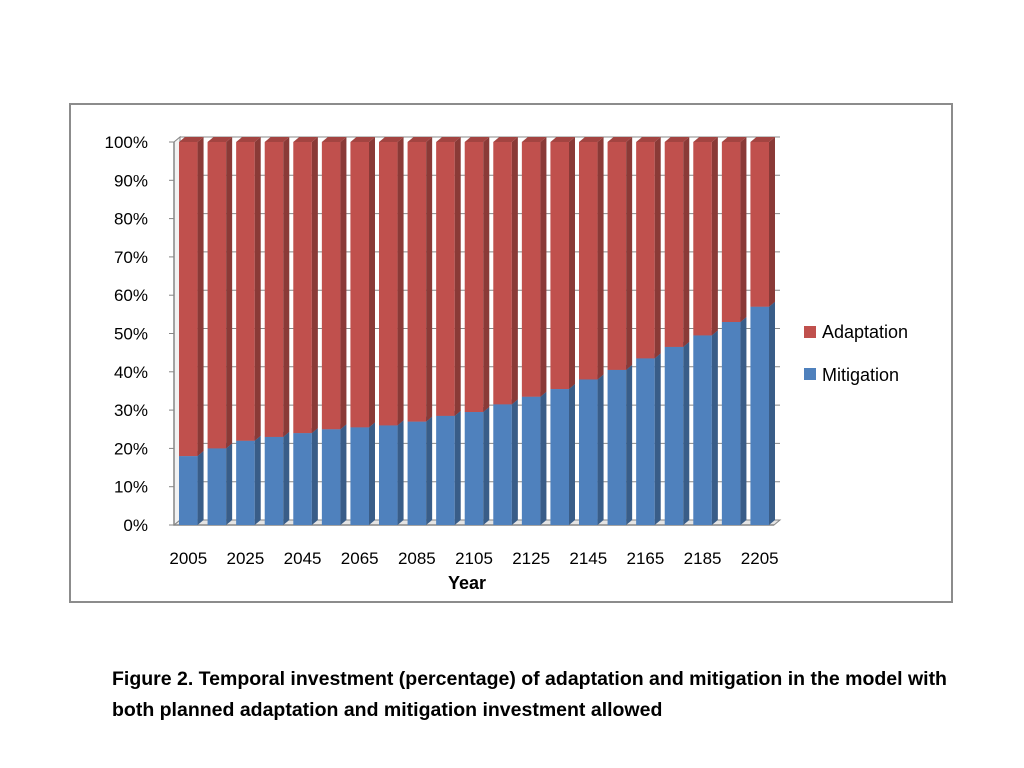  I want to click on y-tick-label: 100%, so click(126, 142).